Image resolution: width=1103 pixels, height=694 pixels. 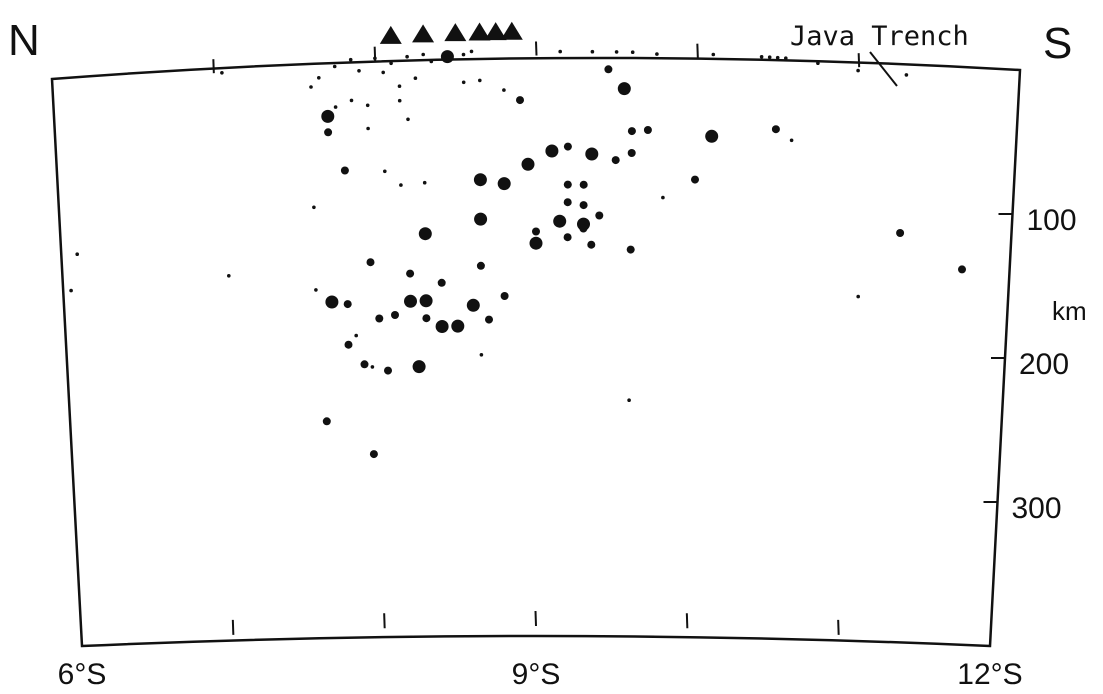 I want to click on depth-tick-label: 100, so click(x=1052, y=220).